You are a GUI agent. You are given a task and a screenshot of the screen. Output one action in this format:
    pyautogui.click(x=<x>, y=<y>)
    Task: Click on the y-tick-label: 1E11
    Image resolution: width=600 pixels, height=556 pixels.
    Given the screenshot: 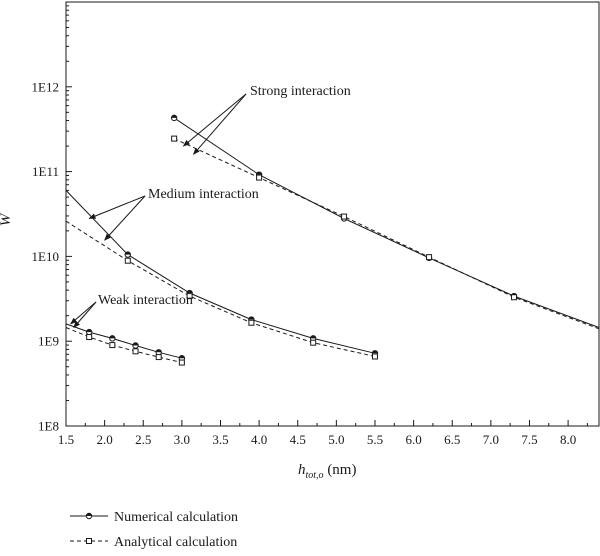 What is the action you would take?
    pyautogui.click(x=45, y=171)
    